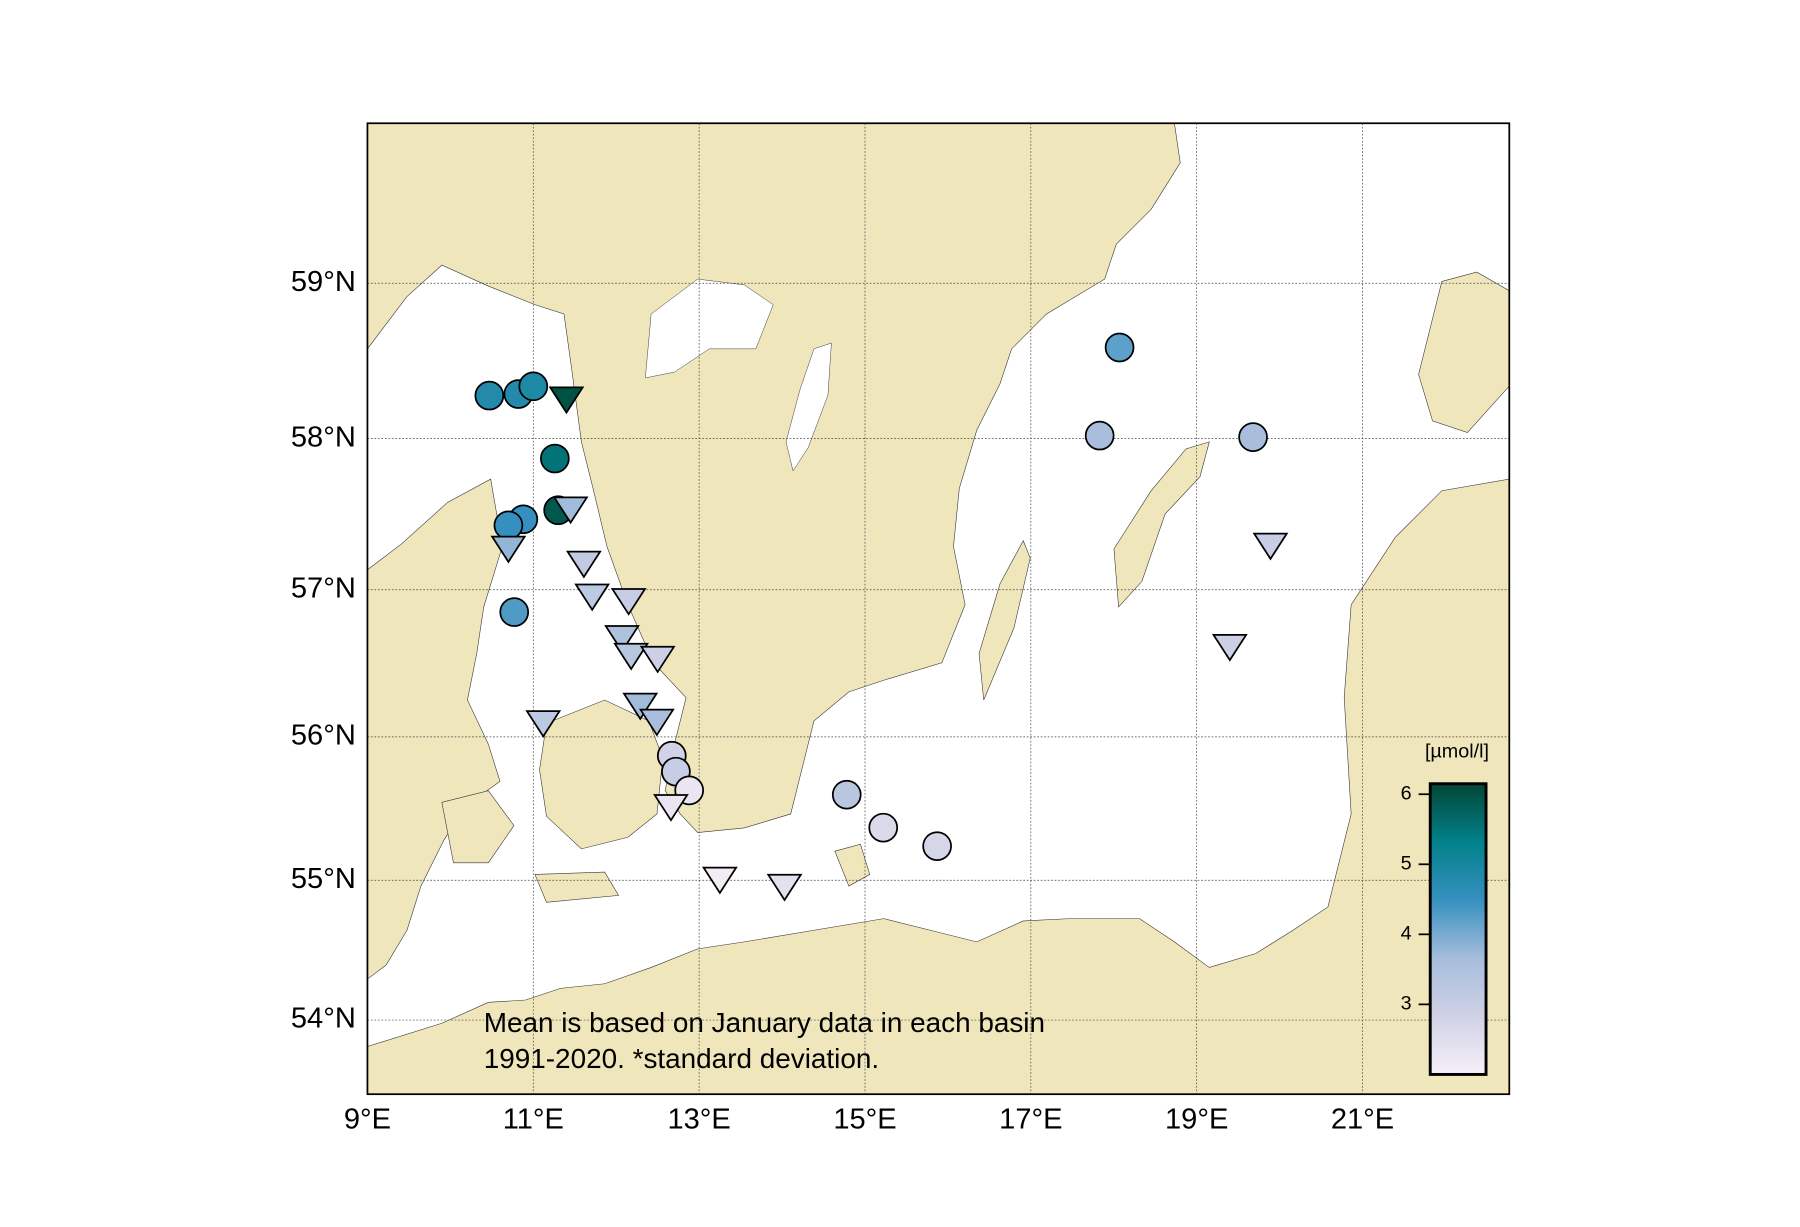  What do you see at coordinates (1406, 793) in the screenshot?
I see `colorbar-tick-label: 6` at bounding box center [1406, 793].